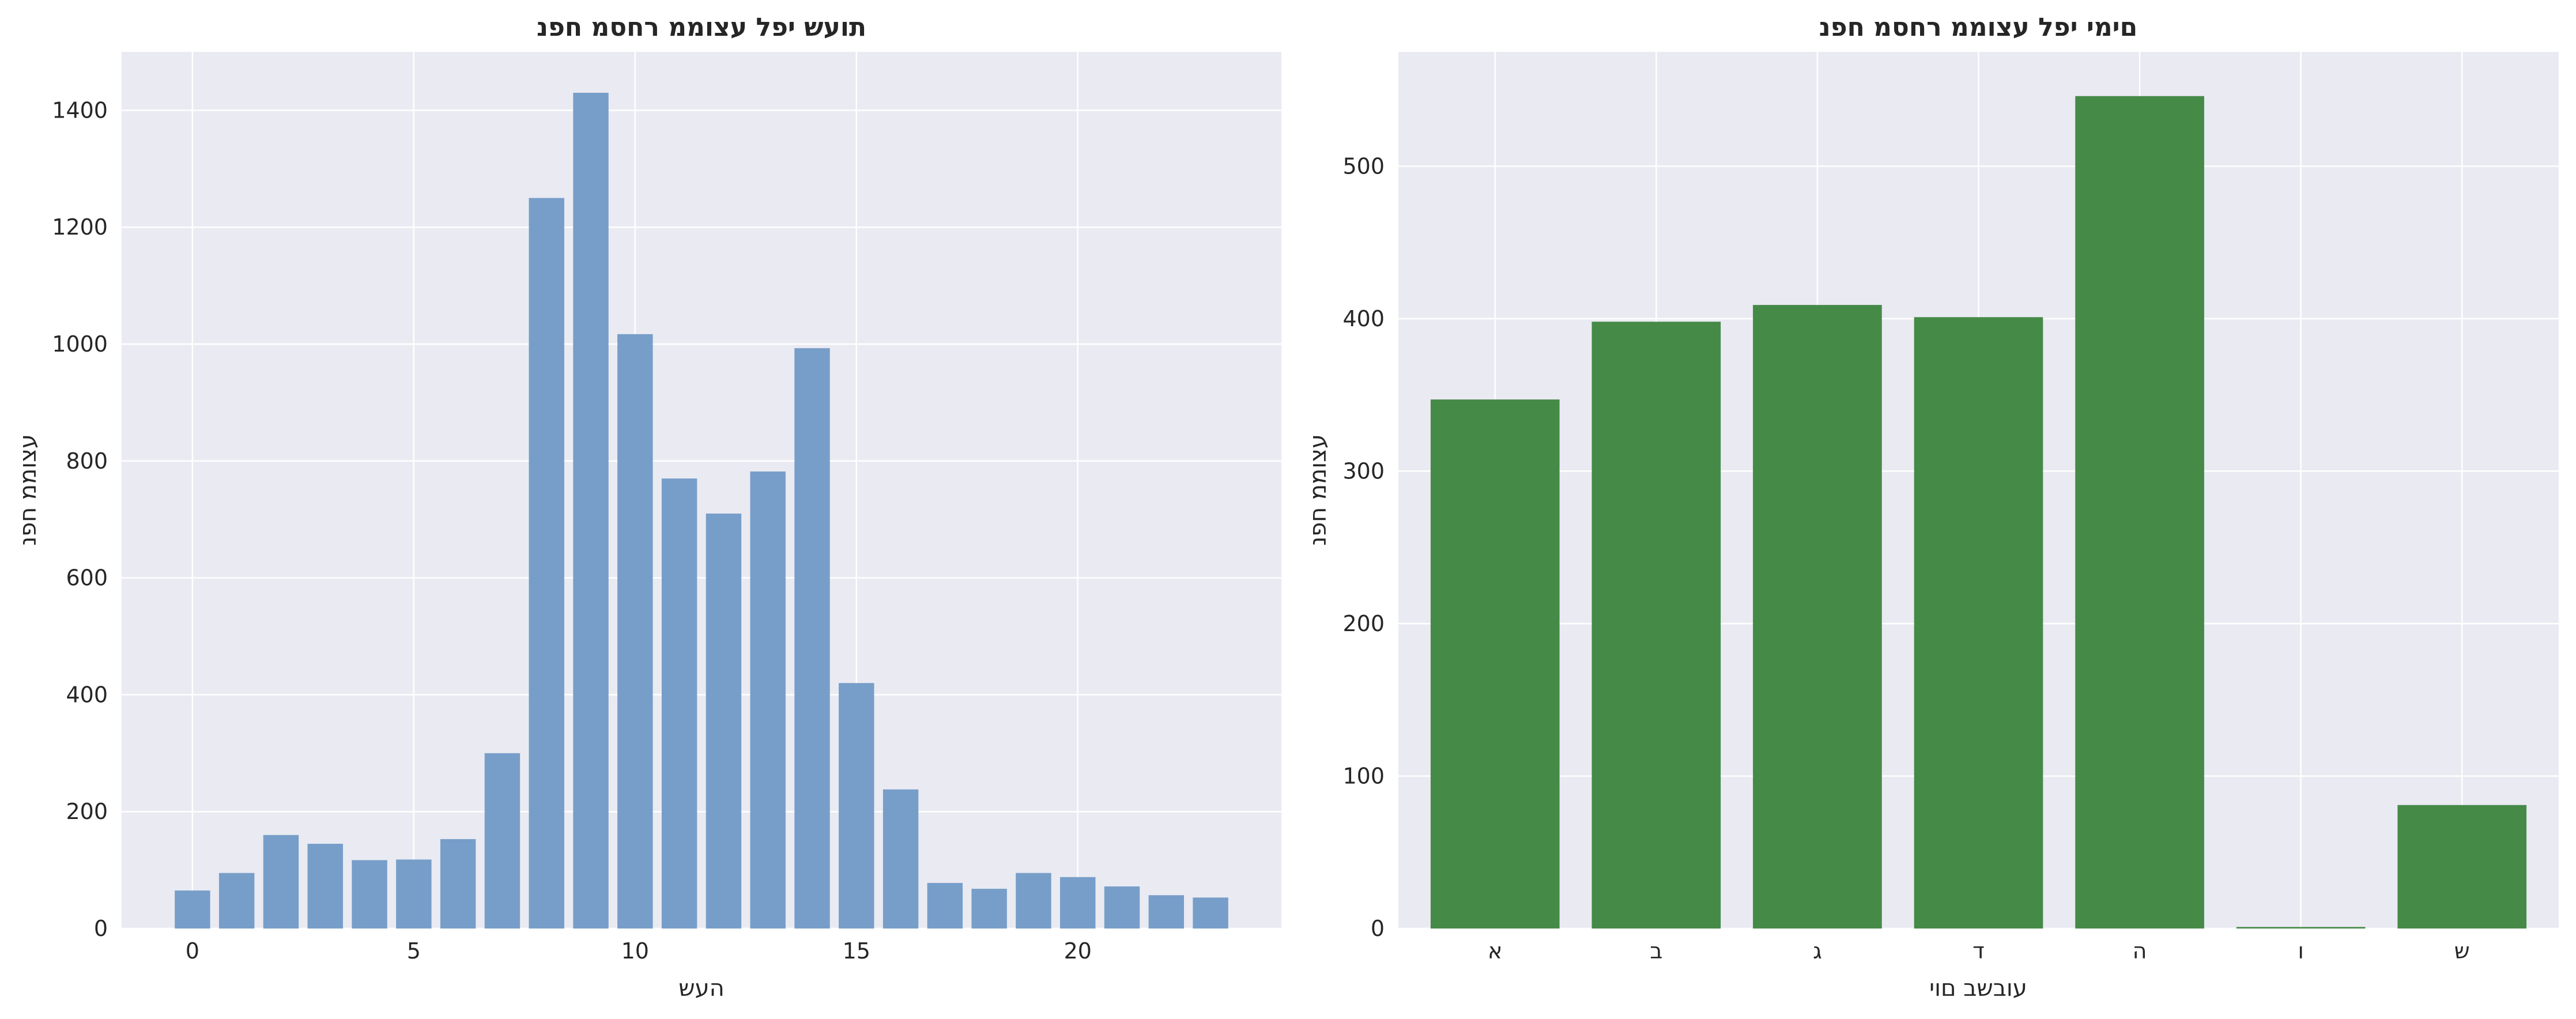 Image resolution: width=2576 pixels, height=1019 pixels. What do you see at coordinates (2140, 951) in the screenshot?
I see `x-tick-label: ה` at bounding box center [2140, 951].